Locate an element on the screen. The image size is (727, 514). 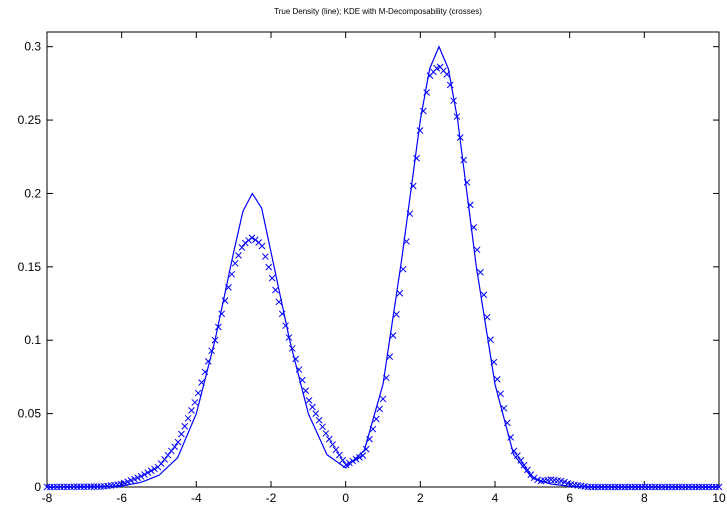
y-tick-label: 0.3 is located at coordinates (32, 47).